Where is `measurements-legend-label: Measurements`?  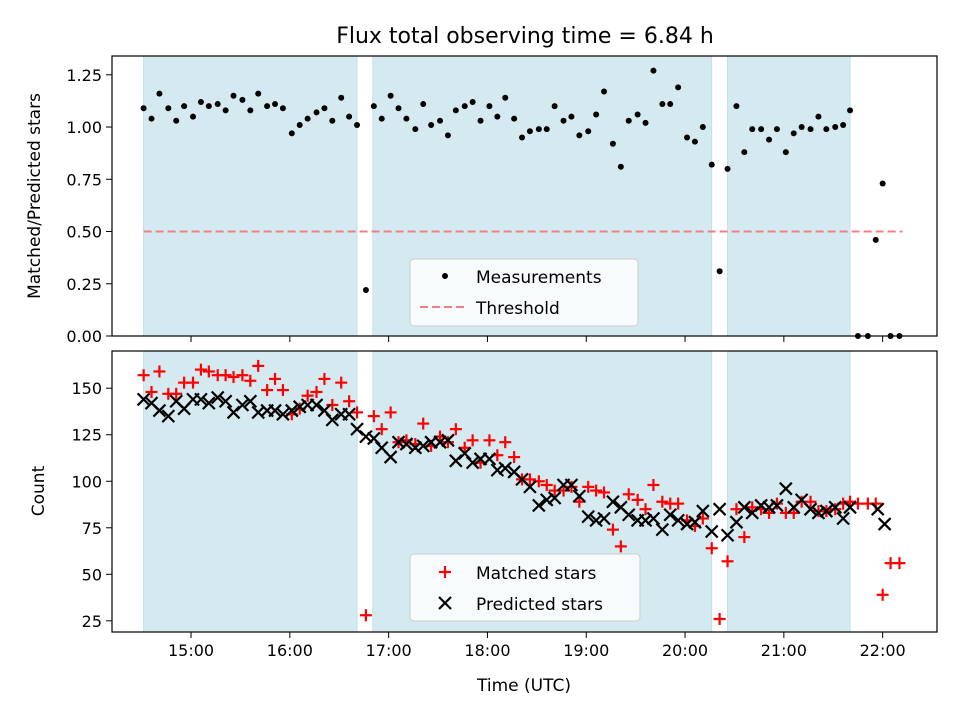 measurements-legend-label: Measurements is located at coordinates (539, 278).